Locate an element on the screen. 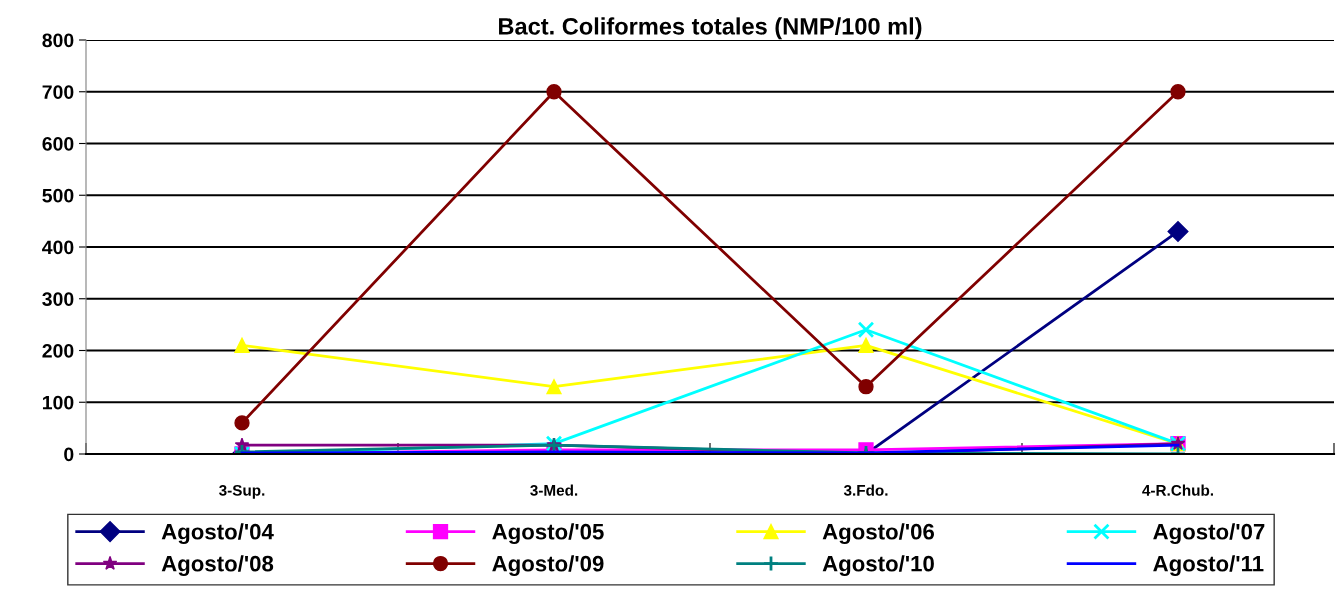 The height and width of the screenshot is (596, 1342). legend-label: Agosto/'10 is located at coordinates (878, 565).